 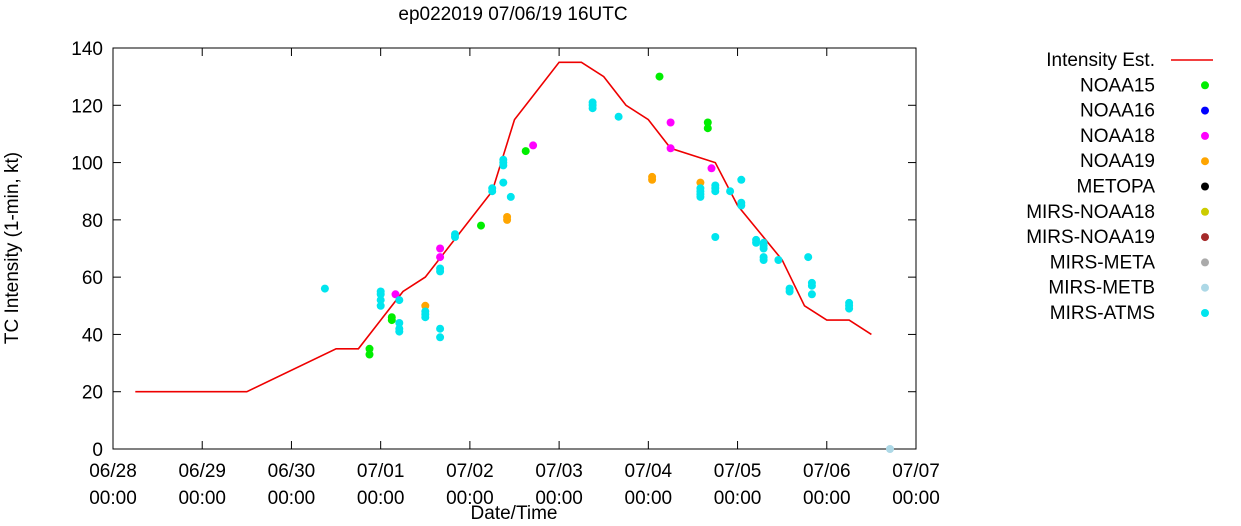 What do you see at coordinates (559, 471) in the screenshot?
I see `x-tick-label-date: 07/03` at bounding box center [559, 471].